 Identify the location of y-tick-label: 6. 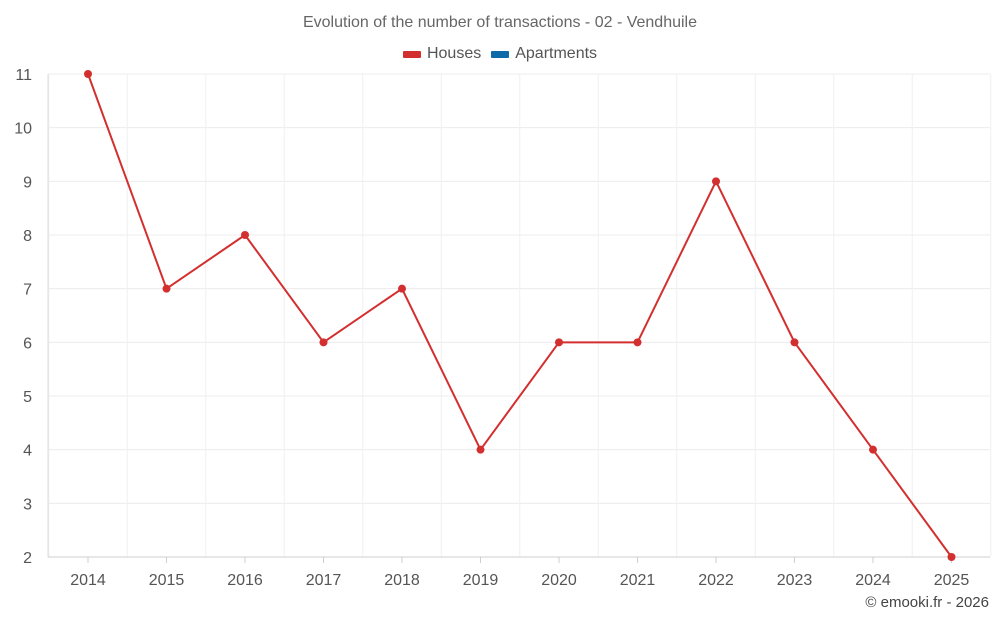
(27, 343).